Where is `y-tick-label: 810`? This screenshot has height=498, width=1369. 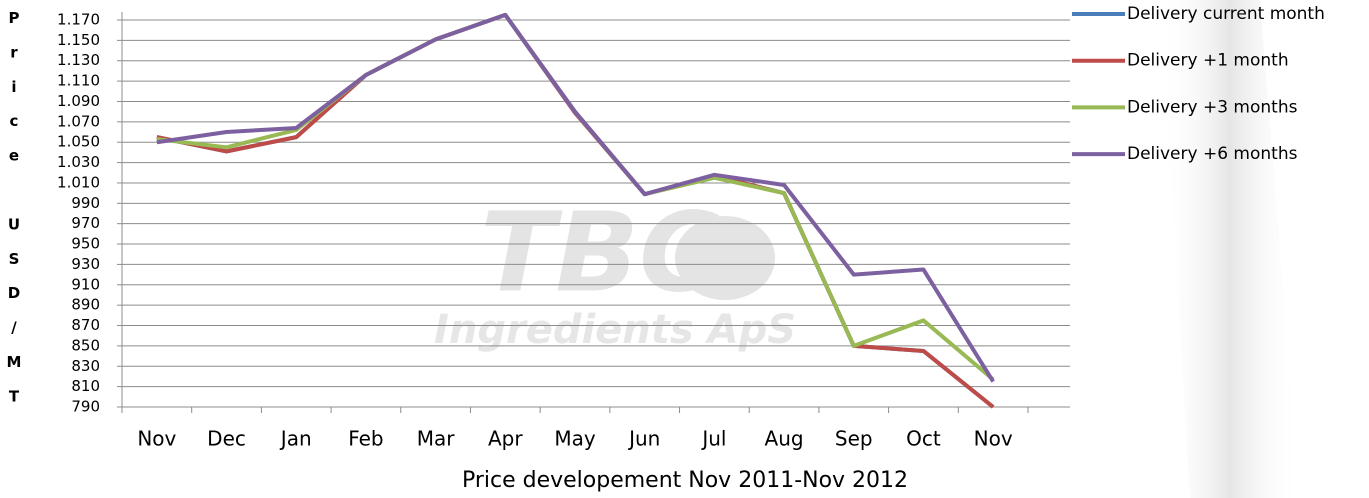
y-tick-label: 810 is located at coordinates (85, 386).